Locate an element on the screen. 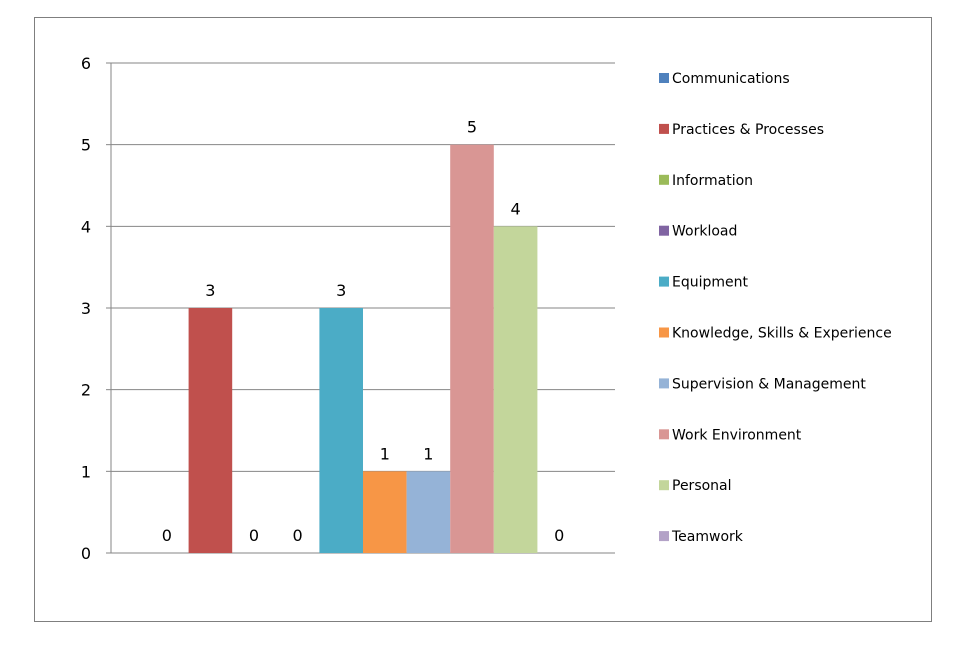 The image size is (968, 645). y-tick-label: 0 is located at coordinates (86, 553).